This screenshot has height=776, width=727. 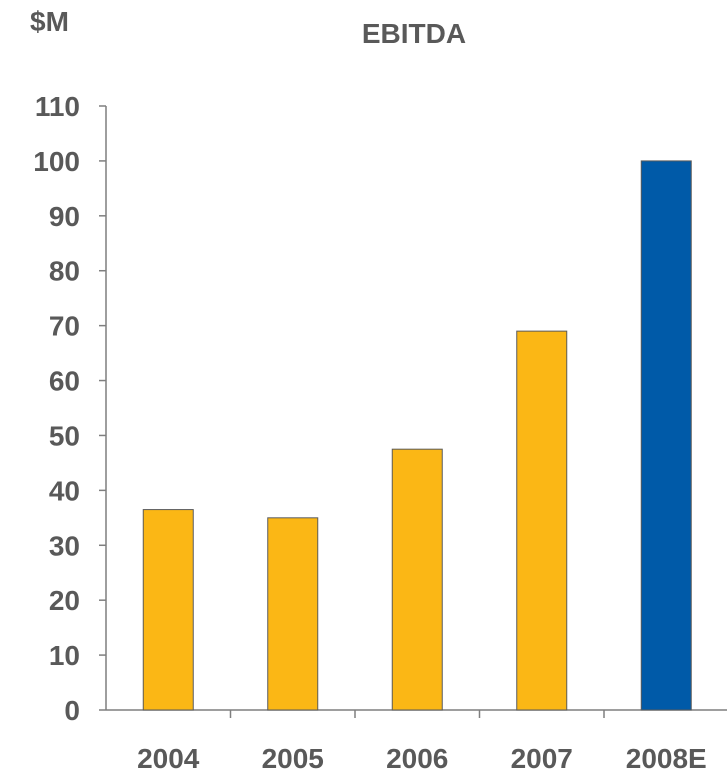 I want to click on y-tick-label: 60, so click(x=64, y=381).